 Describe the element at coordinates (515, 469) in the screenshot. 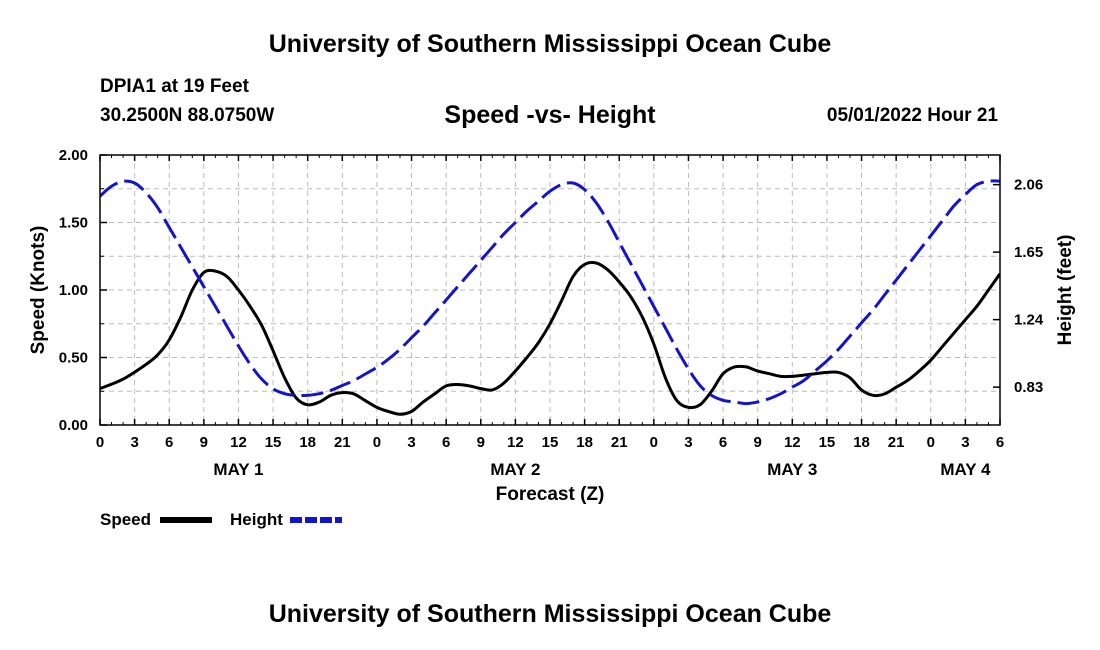

I see `day-label: MAY 2` at that location.